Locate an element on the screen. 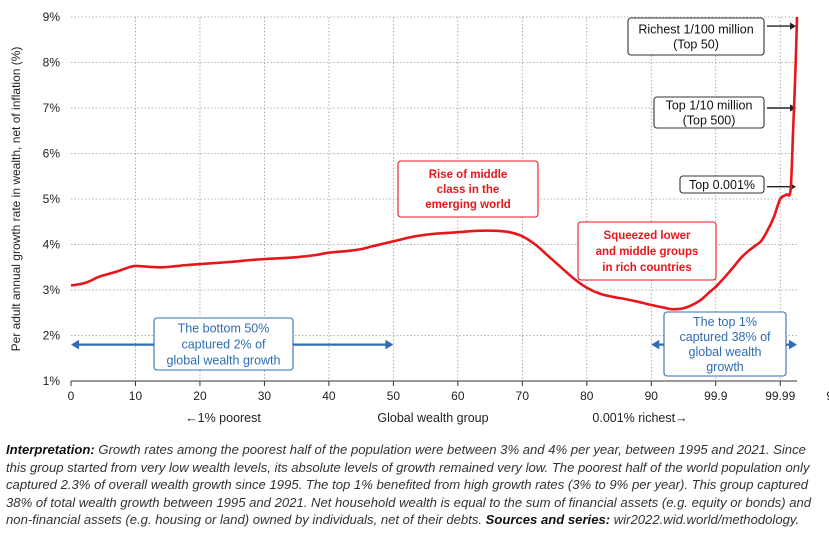 Image resolution: width=829 pixels, height=555 pixels. top001-annotation-text: Top 0.001% is located at coordinates (722, 185).